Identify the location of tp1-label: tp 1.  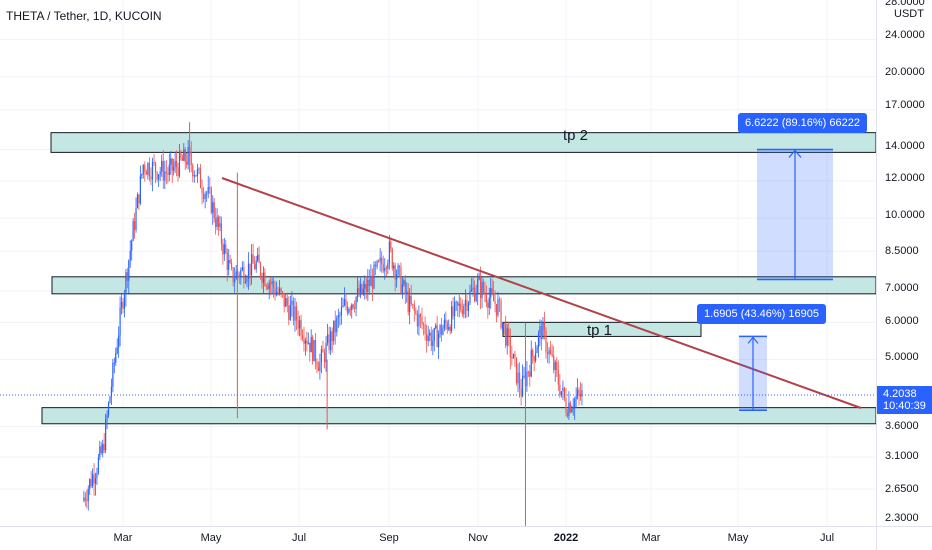
(600, 330).